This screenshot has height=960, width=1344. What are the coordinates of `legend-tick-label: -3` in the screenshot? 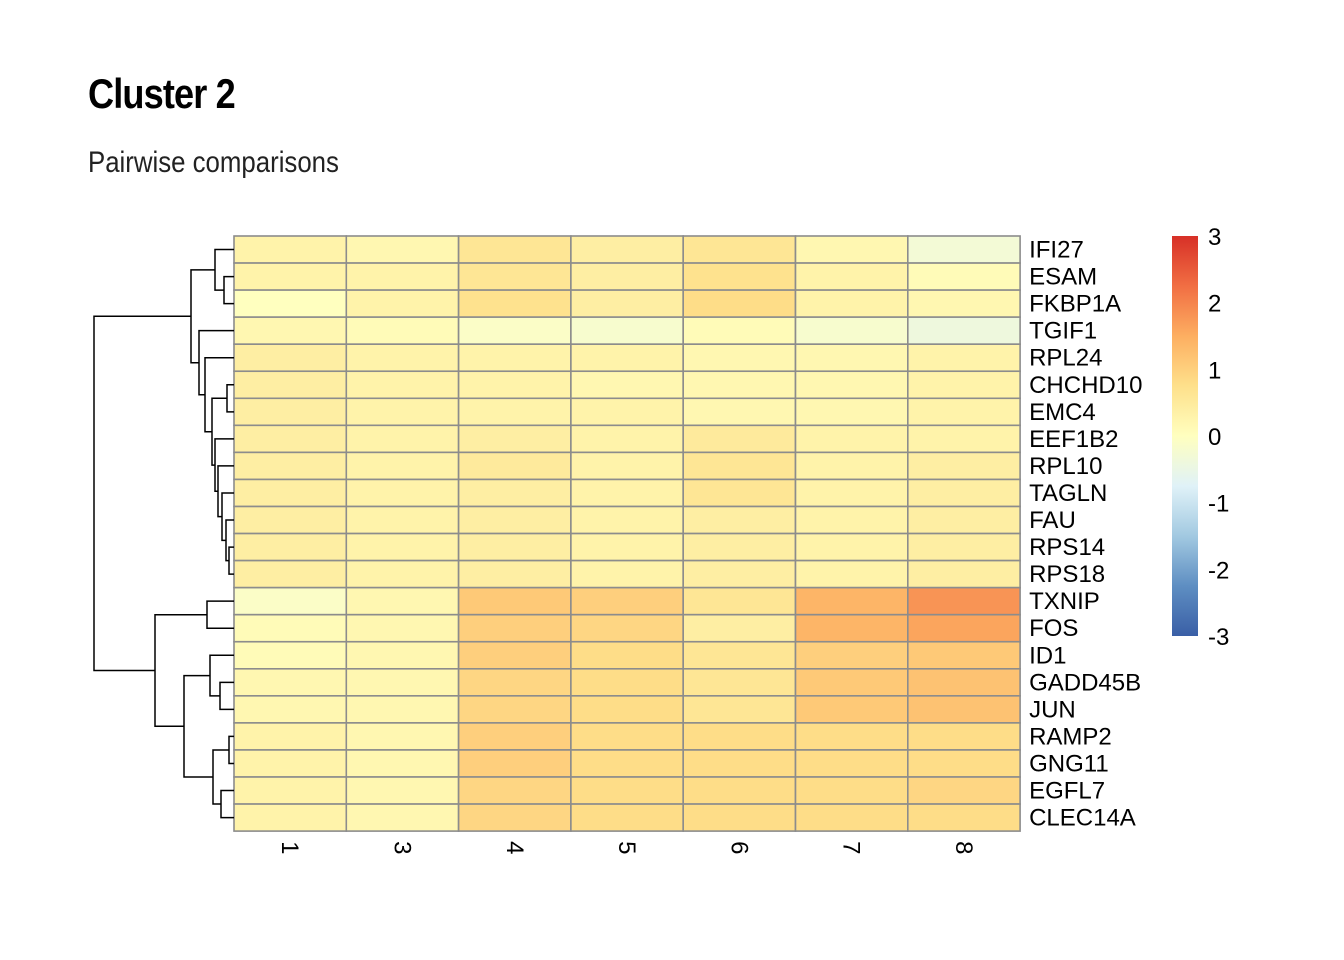 It's located at (1218, 637).